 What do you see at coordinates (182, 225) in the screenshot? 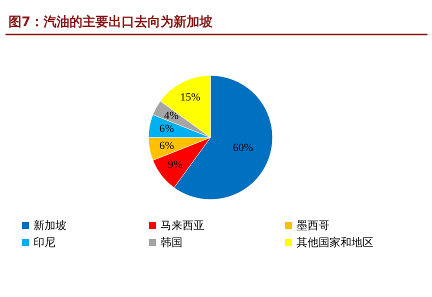
I see `legend-label: 马来西亚` at bounding box center [182, 225].